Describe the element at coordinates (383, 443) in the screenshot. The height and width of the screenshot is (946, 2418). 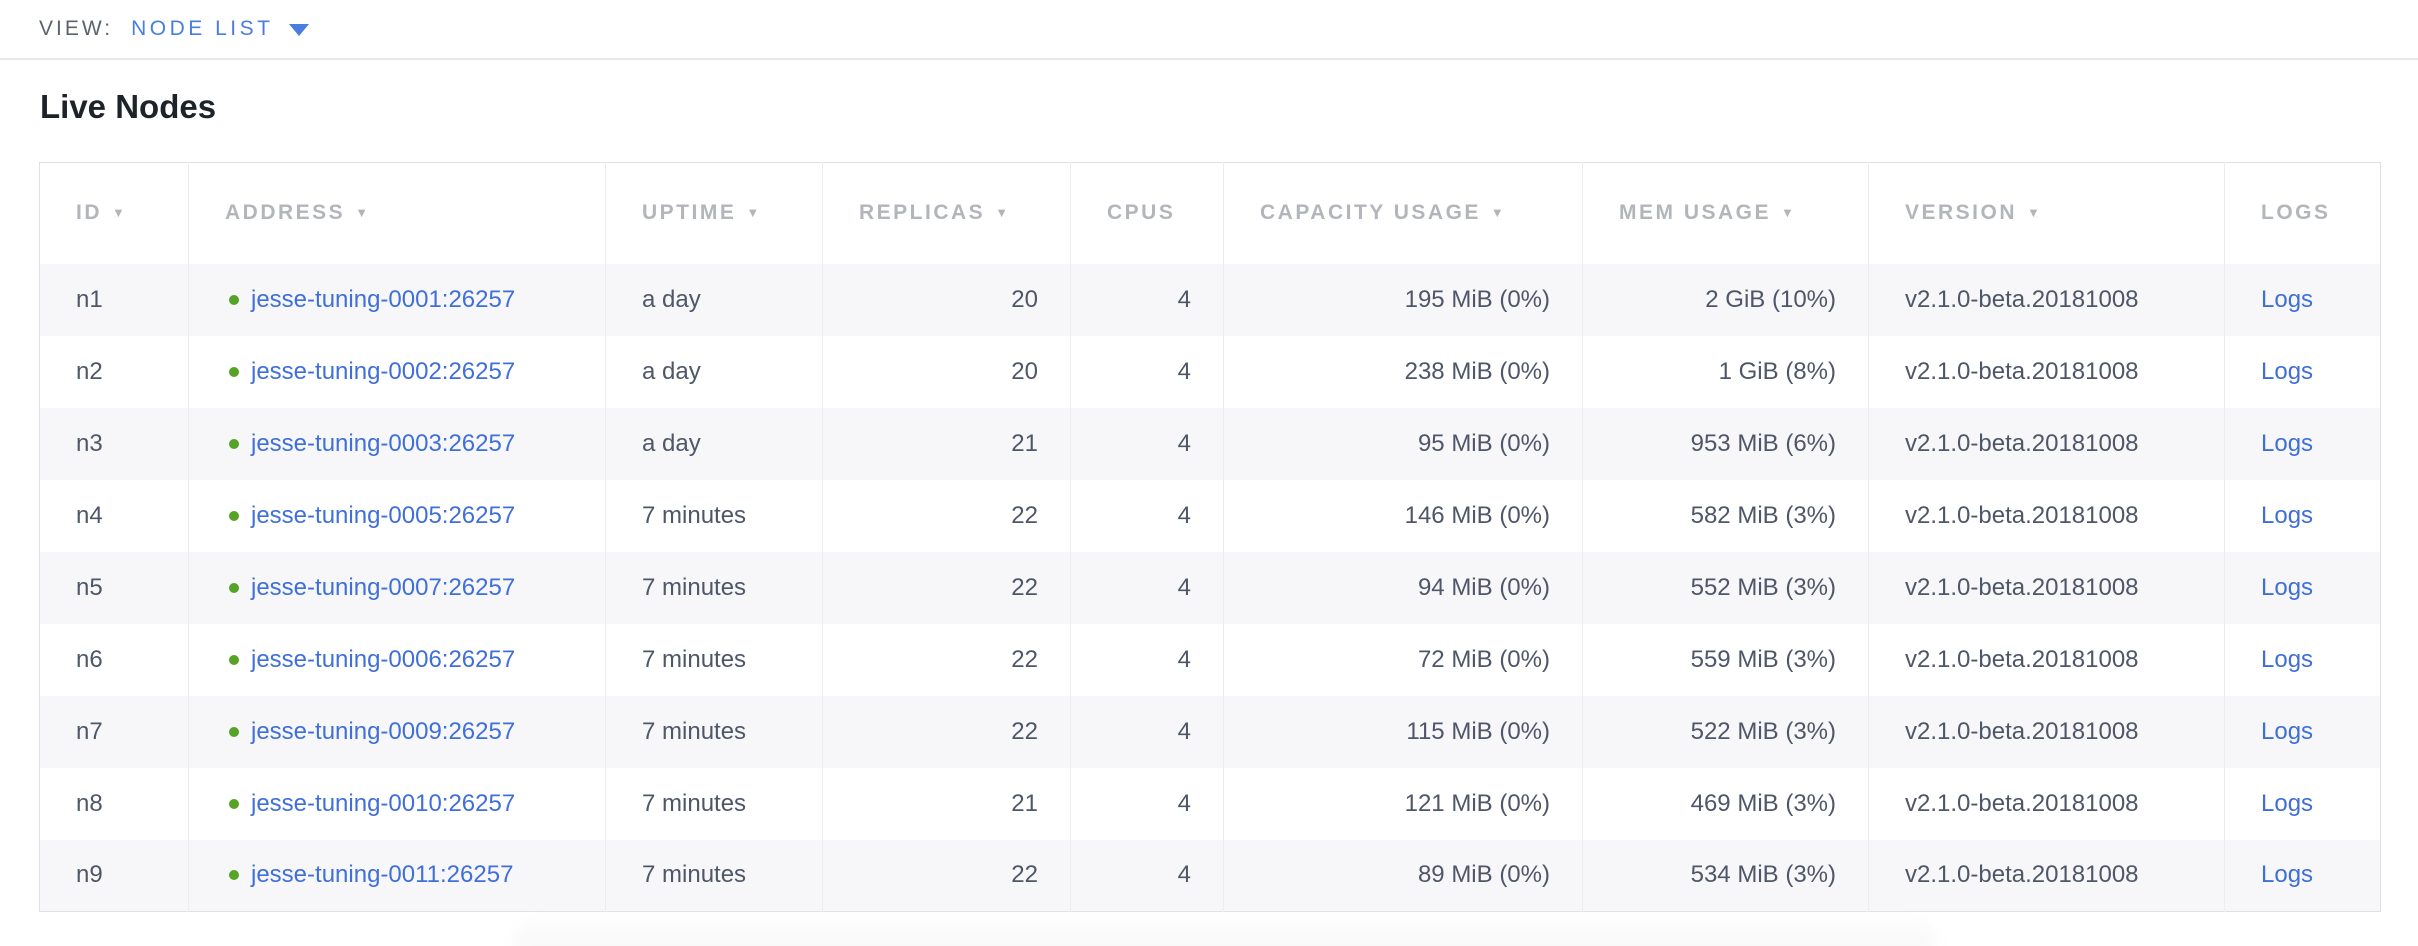
I see `node-address-link: jesse-tuning-0003:26257` at that location.